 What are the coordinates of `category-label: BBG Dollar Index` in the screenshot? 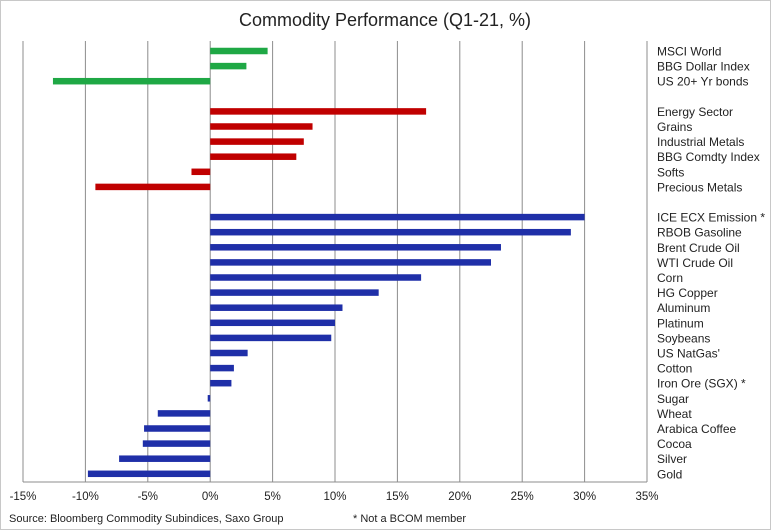 It's located at (703, 67).